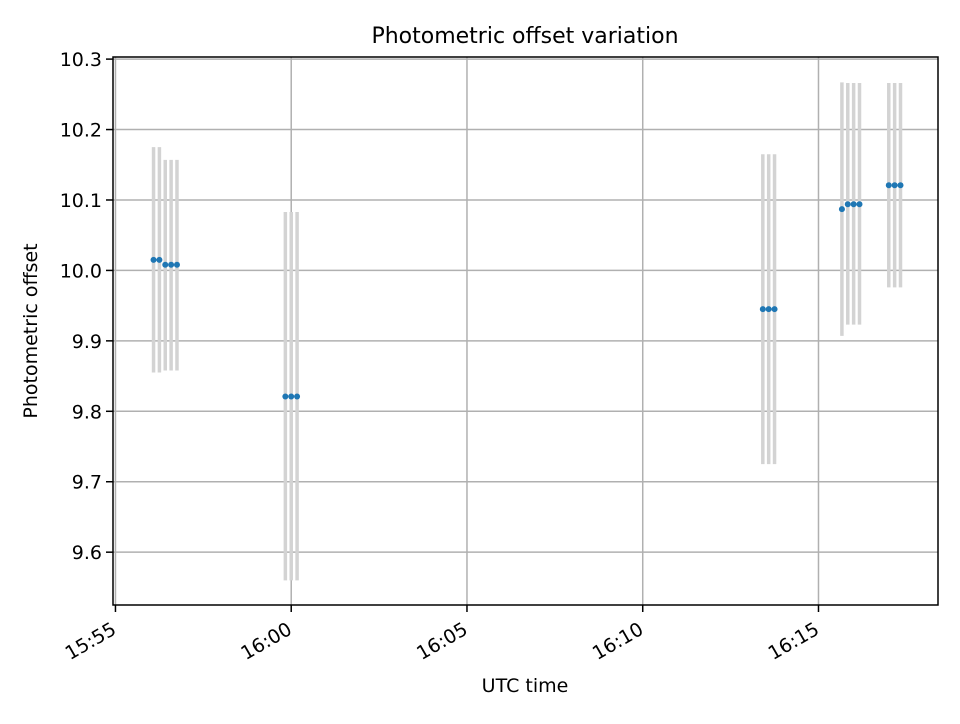  What do you see at coordinates (524, 36) in the screenshot?
I see `chart-title: Photometric offset variation` at bounding box center [524, 36].